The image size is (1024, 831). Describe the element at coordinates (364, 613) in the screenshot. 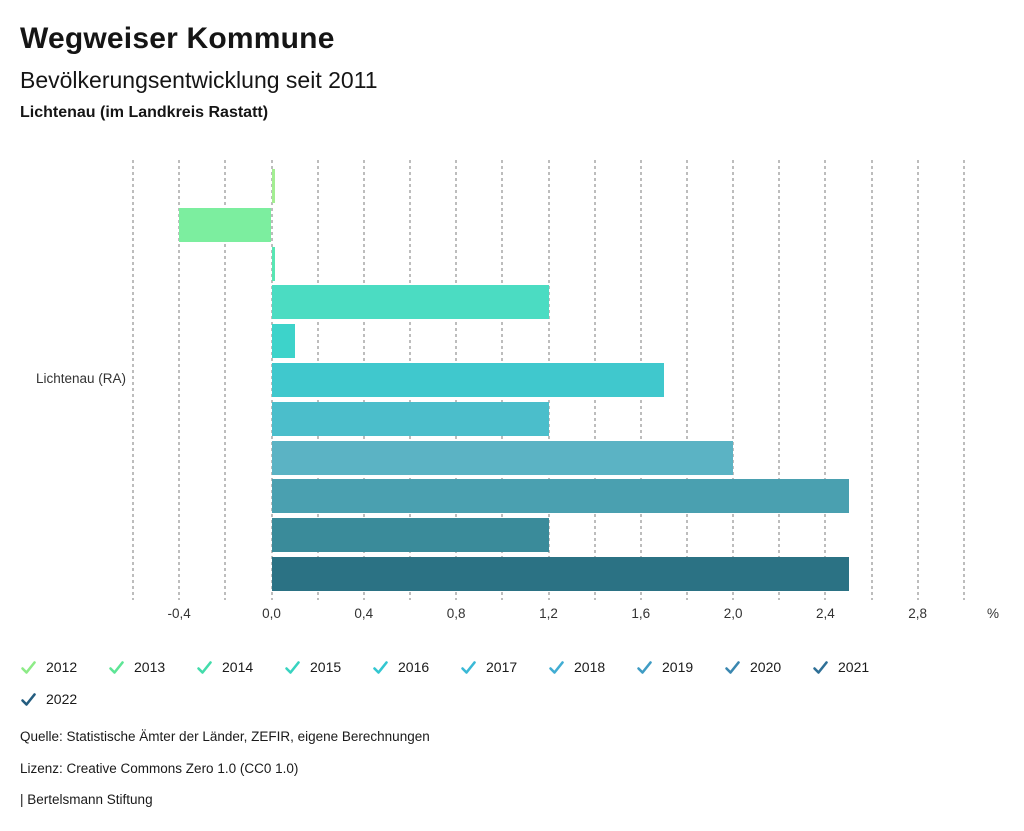

I see `x-tick-label: 0,4` at that location.